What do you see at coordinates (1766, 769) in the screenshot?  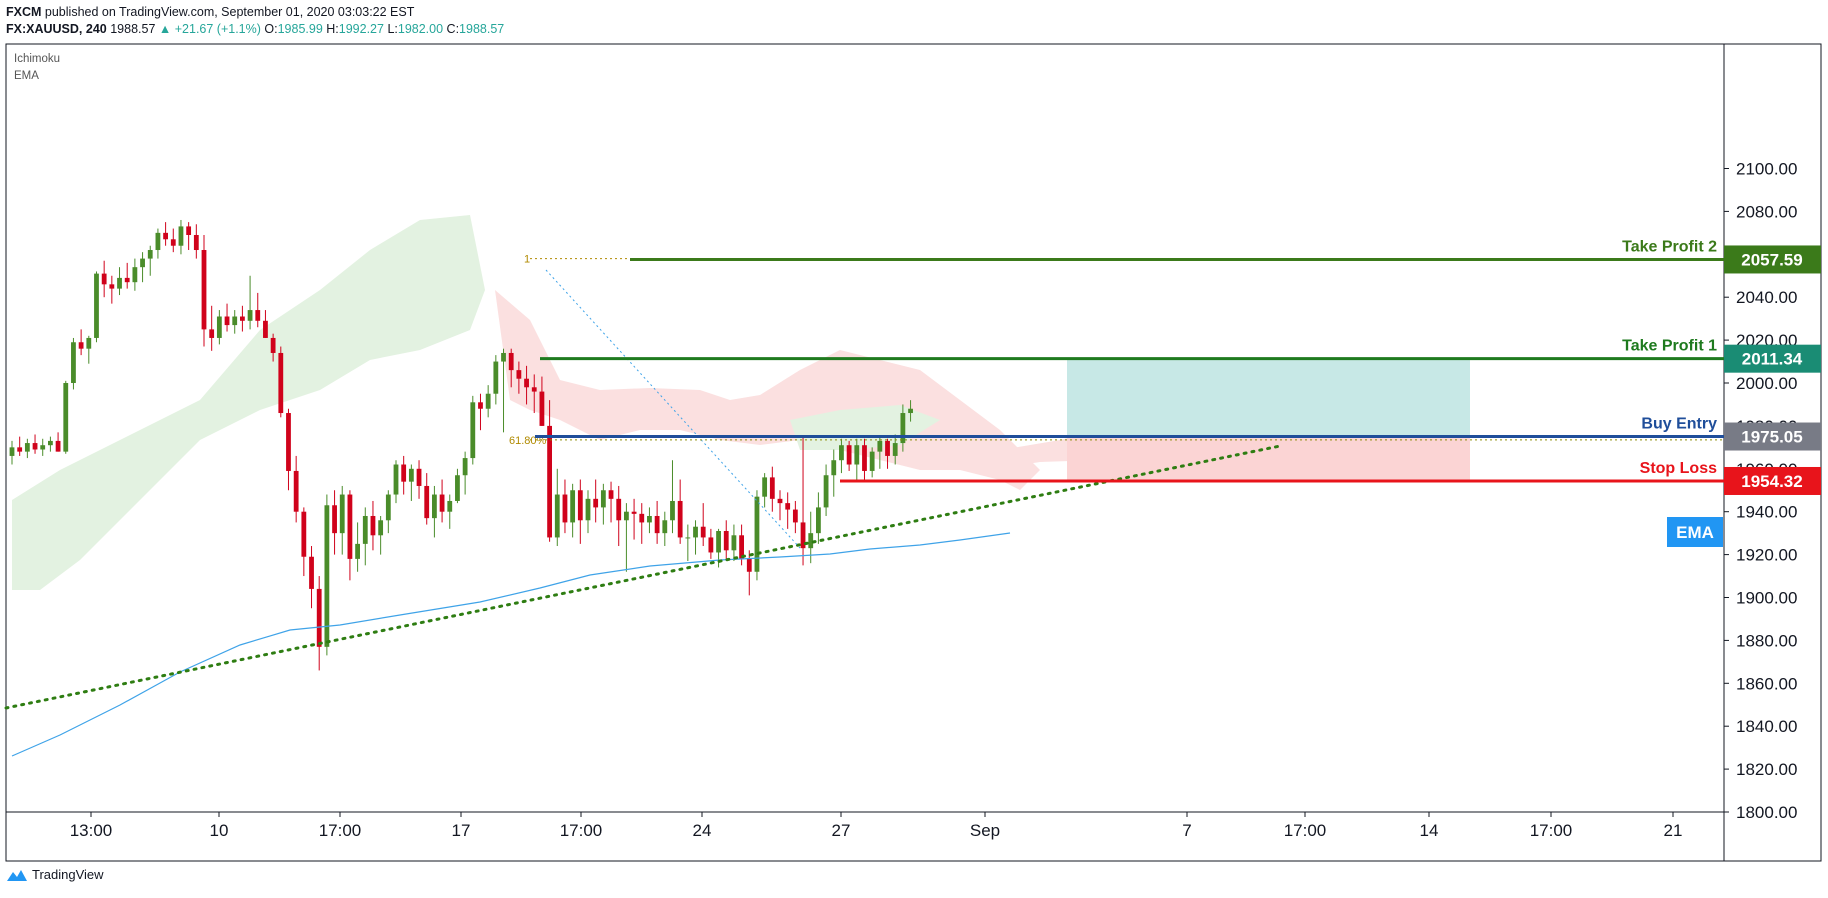 I see `y-tick-label: 1820.00` at bounding box center [1766, 769].